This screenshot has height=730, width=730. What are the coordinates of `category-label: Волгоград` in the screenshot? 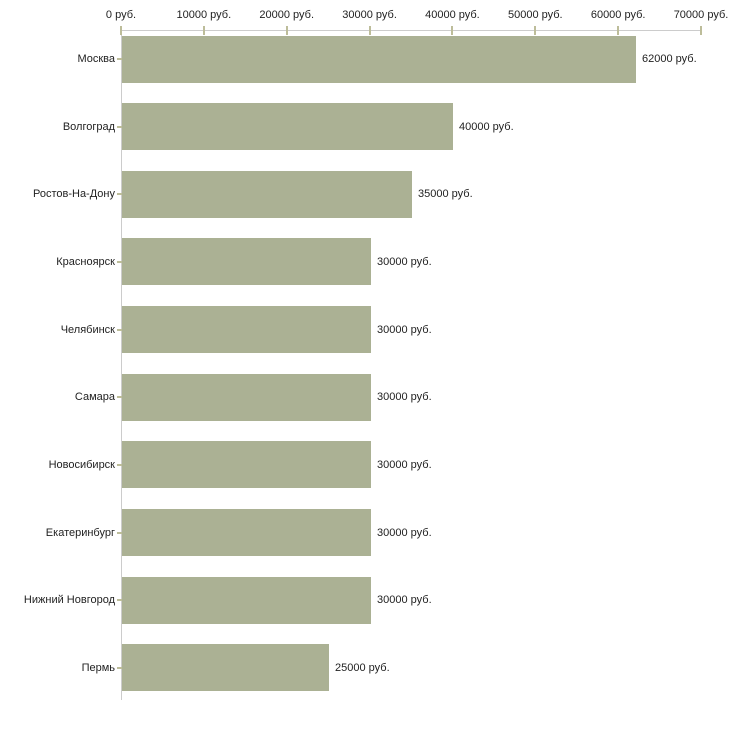 It's located at (88, 126).